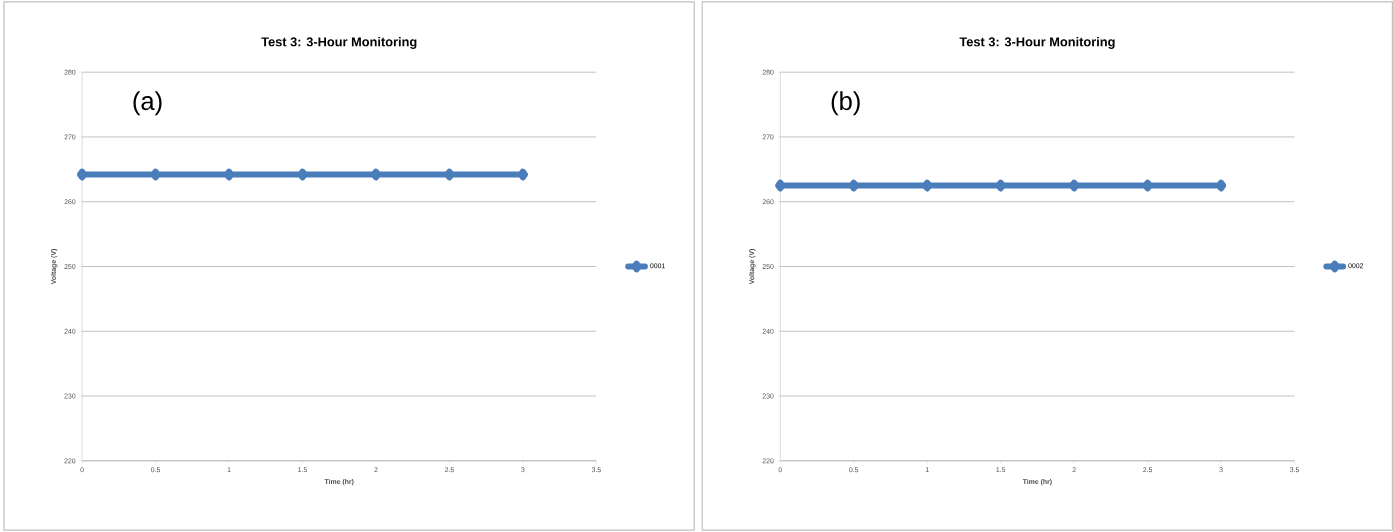  I want to click on annotation: (b), so click(845, 103).